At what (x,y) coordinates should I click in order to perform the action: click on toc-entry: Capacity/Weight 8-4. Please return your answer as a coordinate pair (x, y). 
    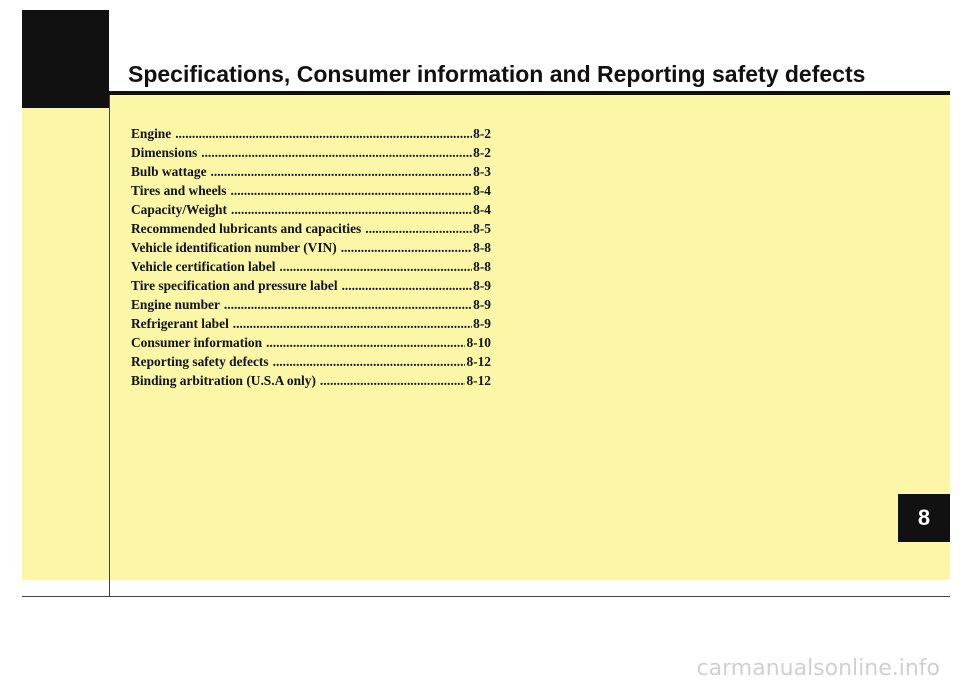
    Looking at the image, I should click on (311, 209).